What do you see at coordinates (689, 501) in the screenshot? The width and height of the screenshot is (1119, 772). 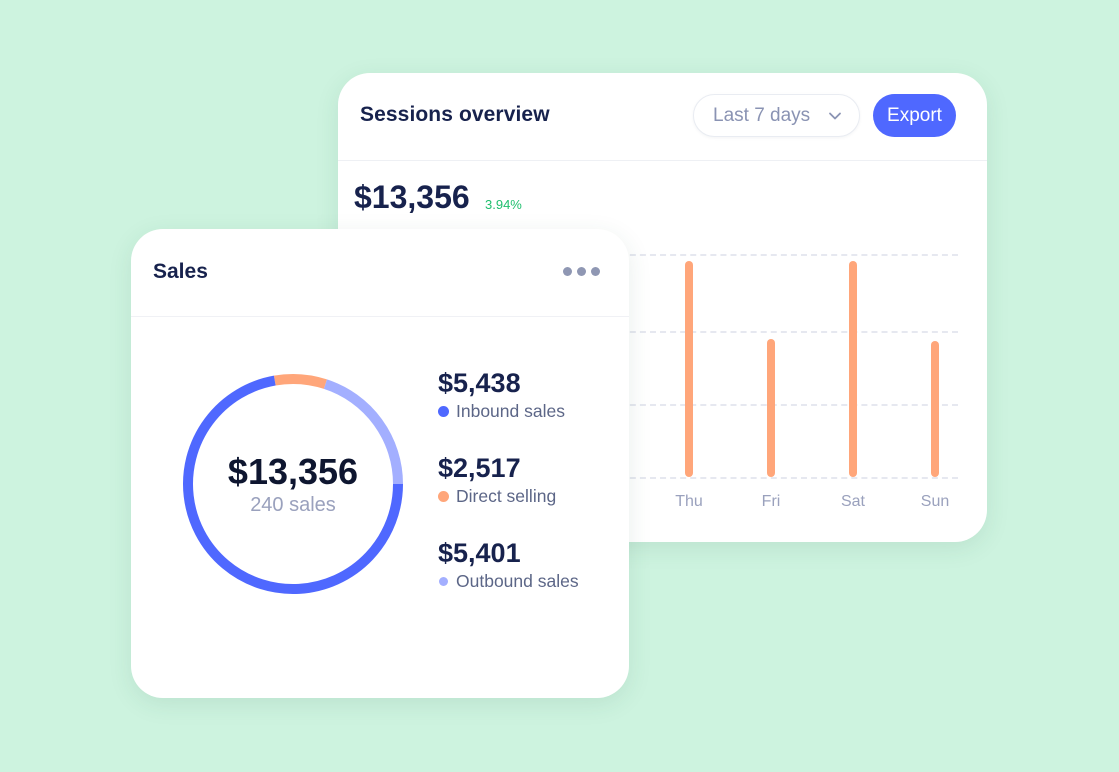 I see `x-axis-label: Thu` at bounding box center [689, 501].